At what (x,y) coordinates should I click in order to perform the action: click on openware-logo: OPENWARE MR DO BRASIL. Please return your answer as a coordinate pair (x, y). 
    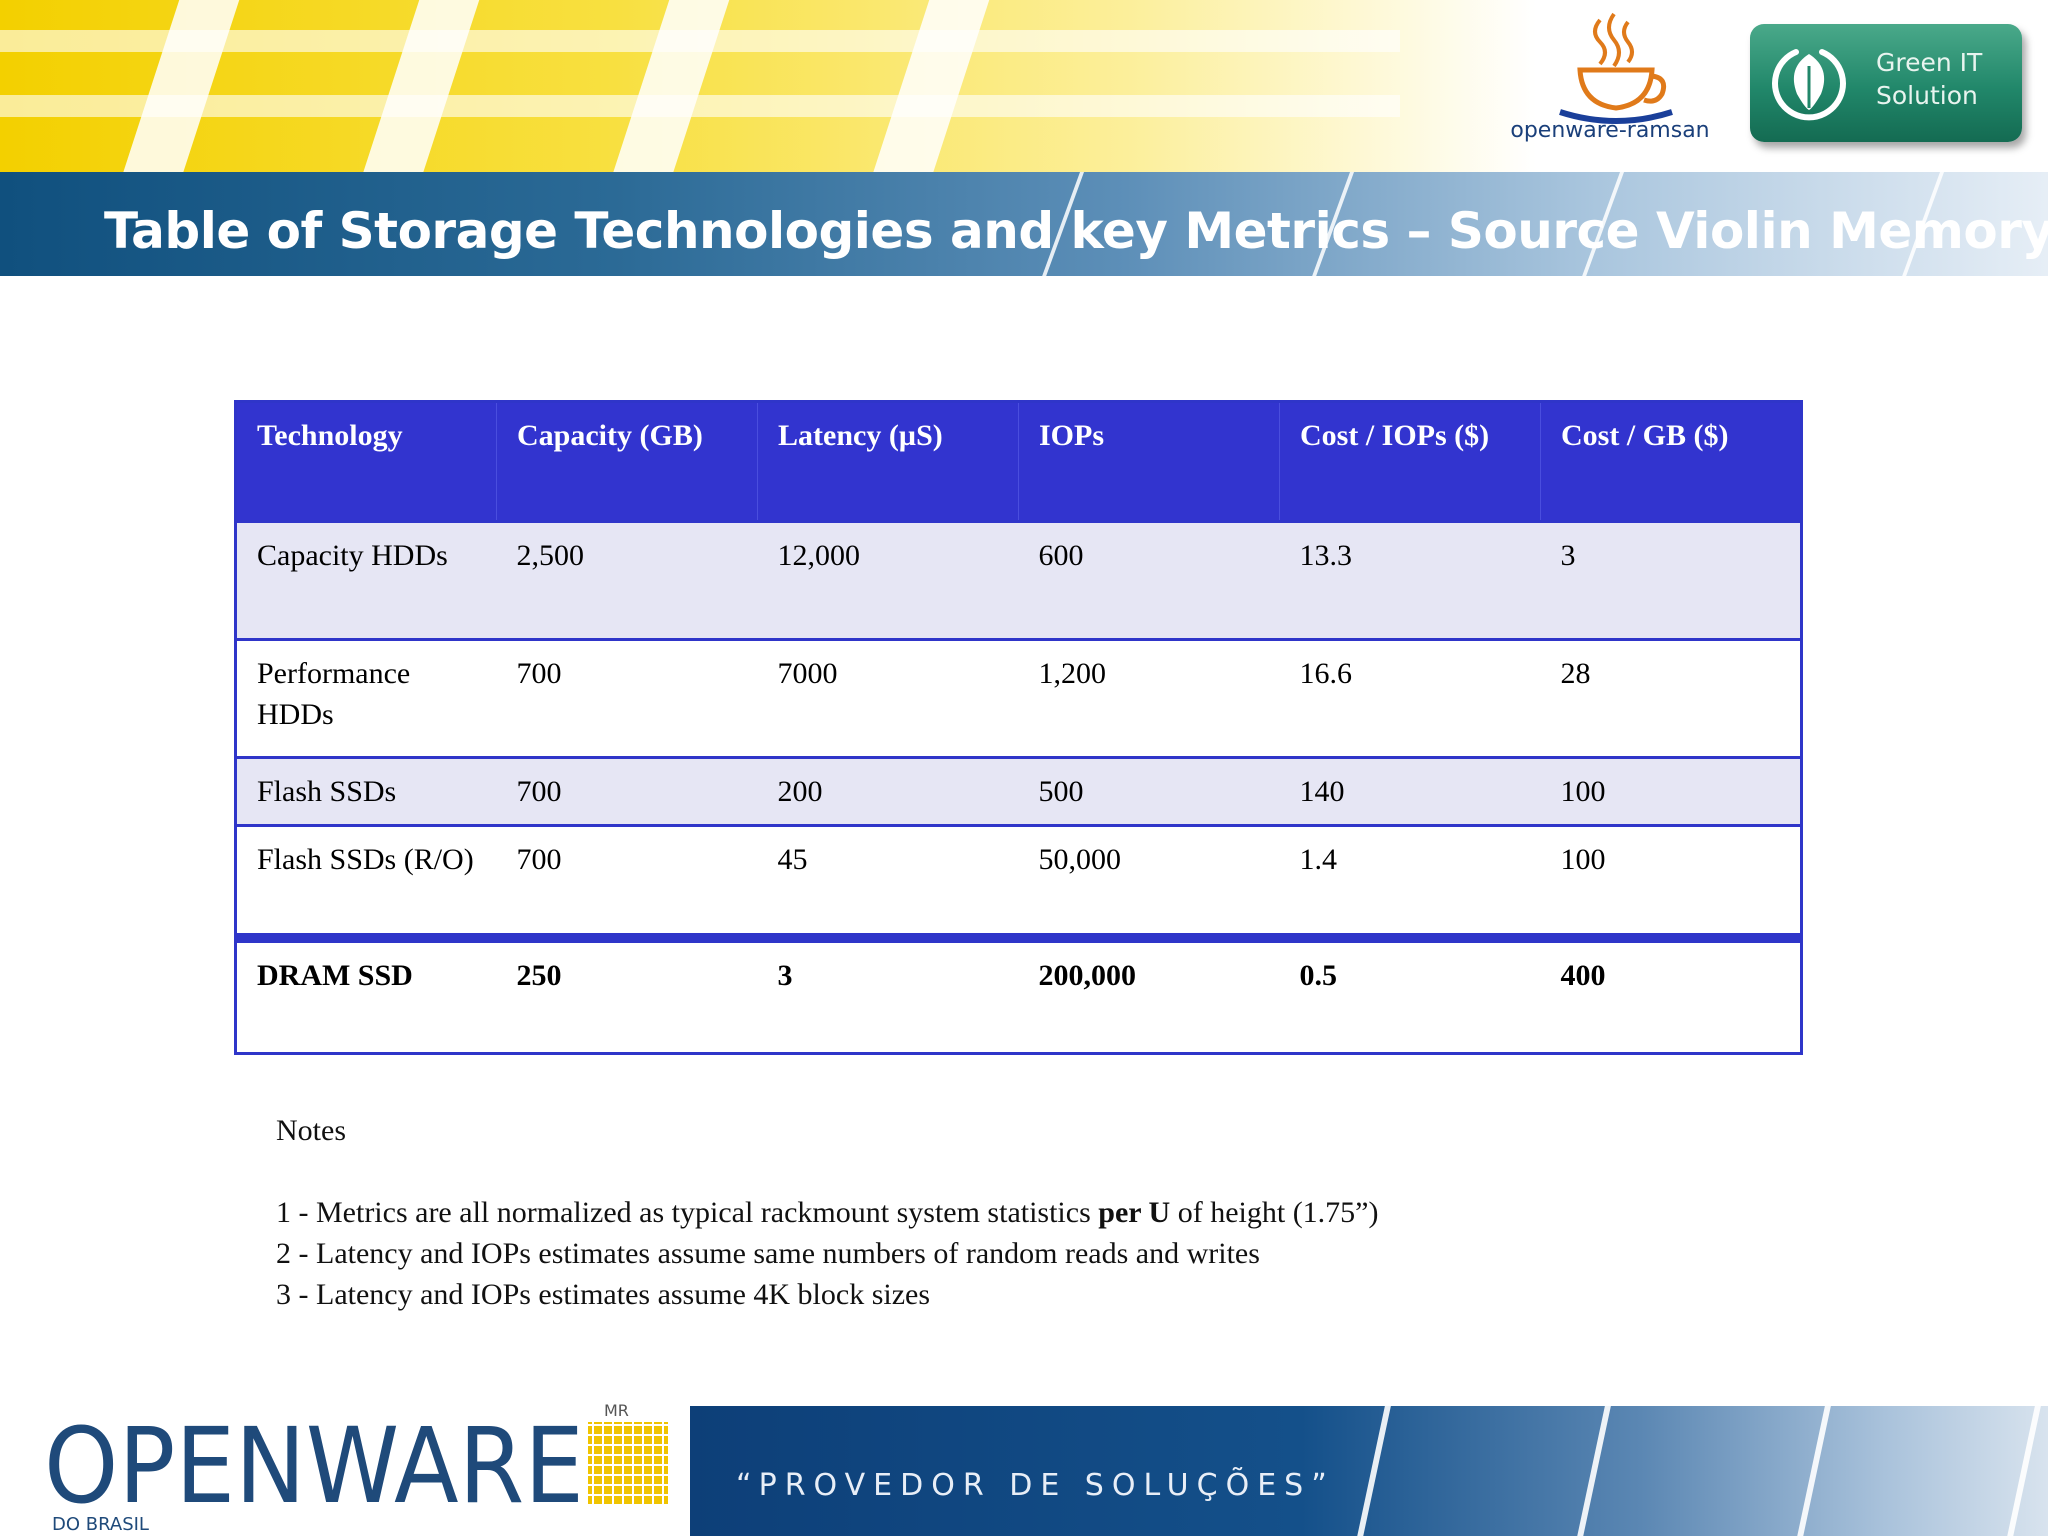
    Looking at the image, I should click on (356, 1468).